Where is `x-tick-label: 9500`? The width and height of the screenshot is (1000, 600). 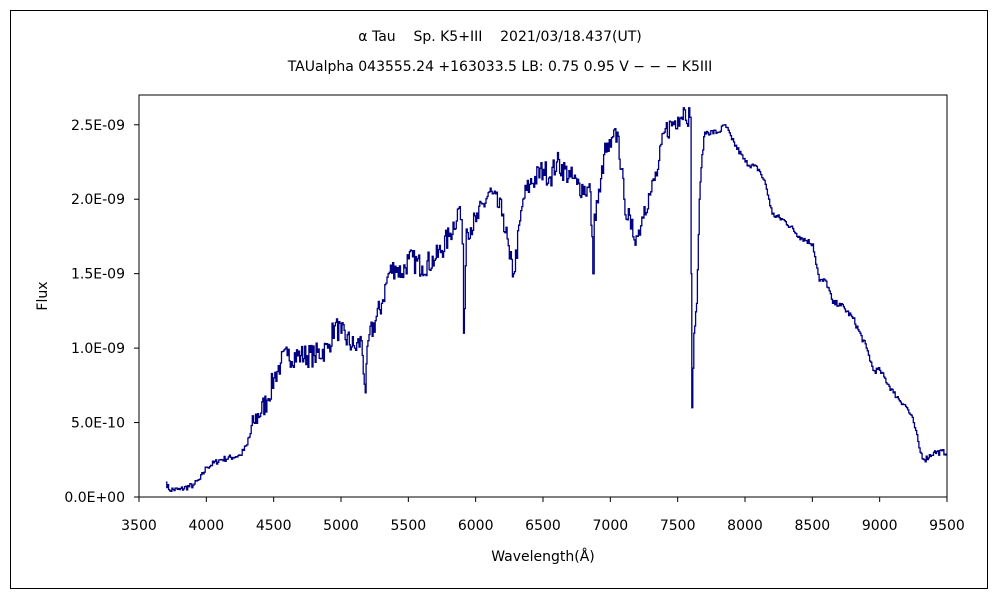 x-tick-label: 9500 is located at coordinates (947, 526).